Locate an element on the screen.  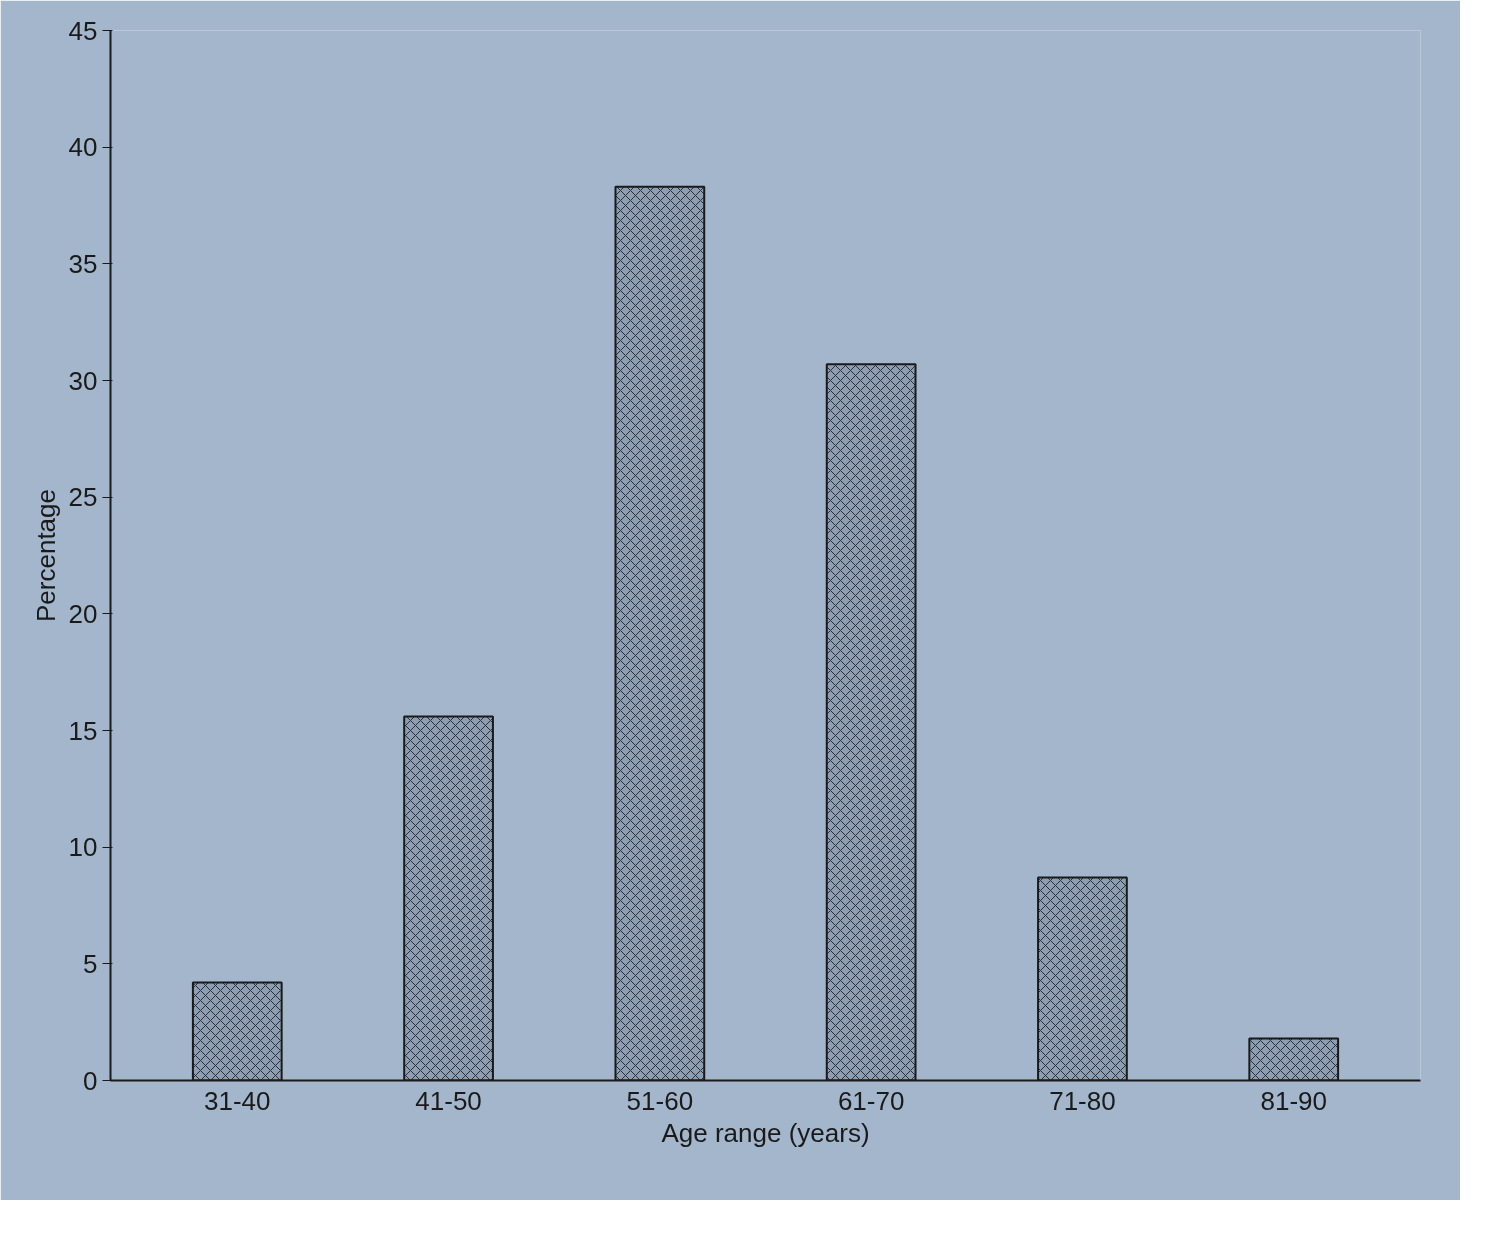
x-tick-label: 81-90 is located at coordinates (1293, 1100).